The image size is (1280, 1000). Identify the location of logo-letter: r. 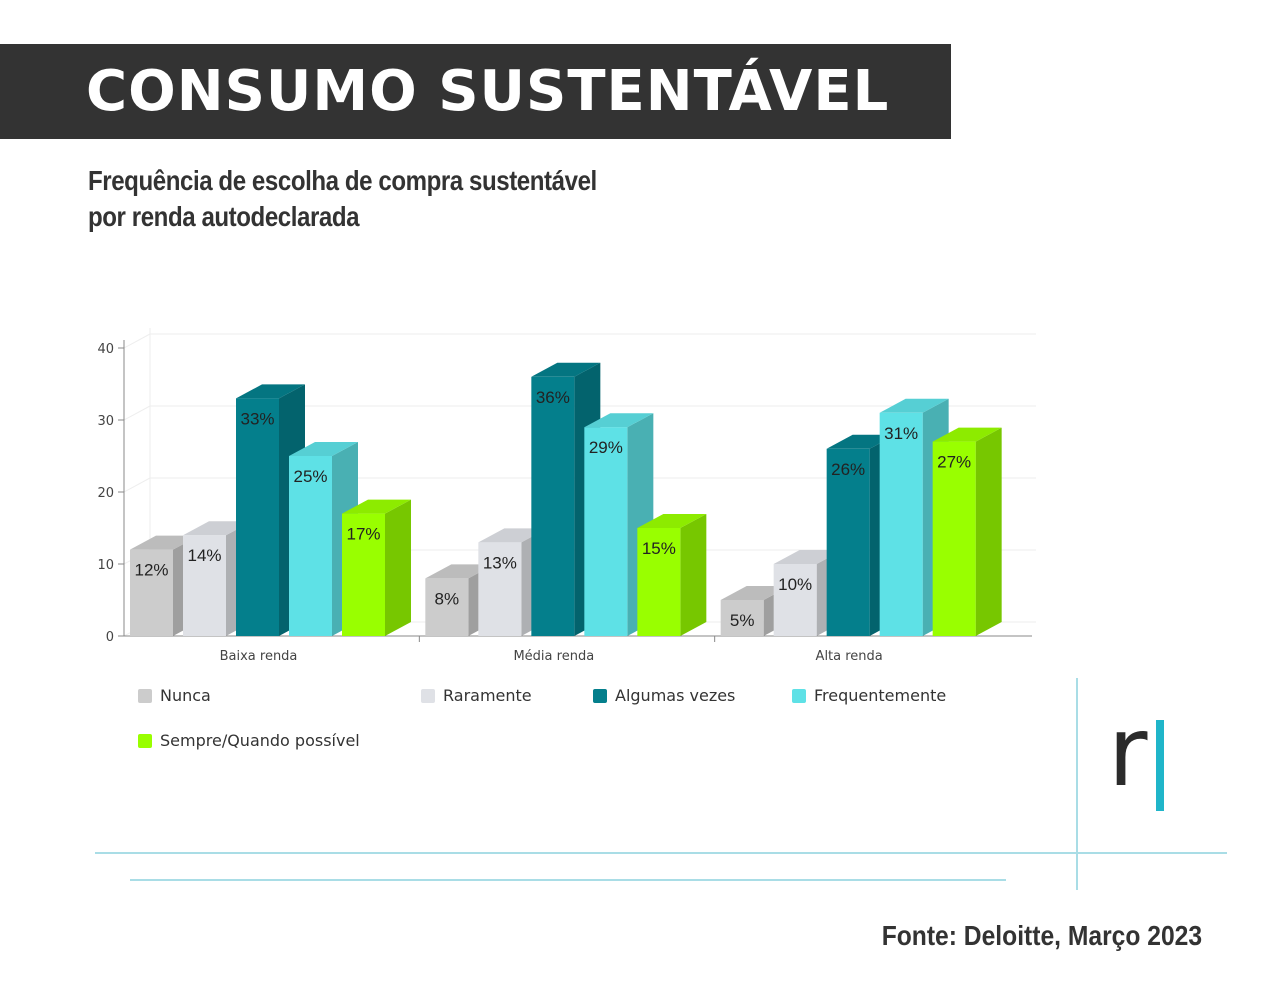
(1128, 752).